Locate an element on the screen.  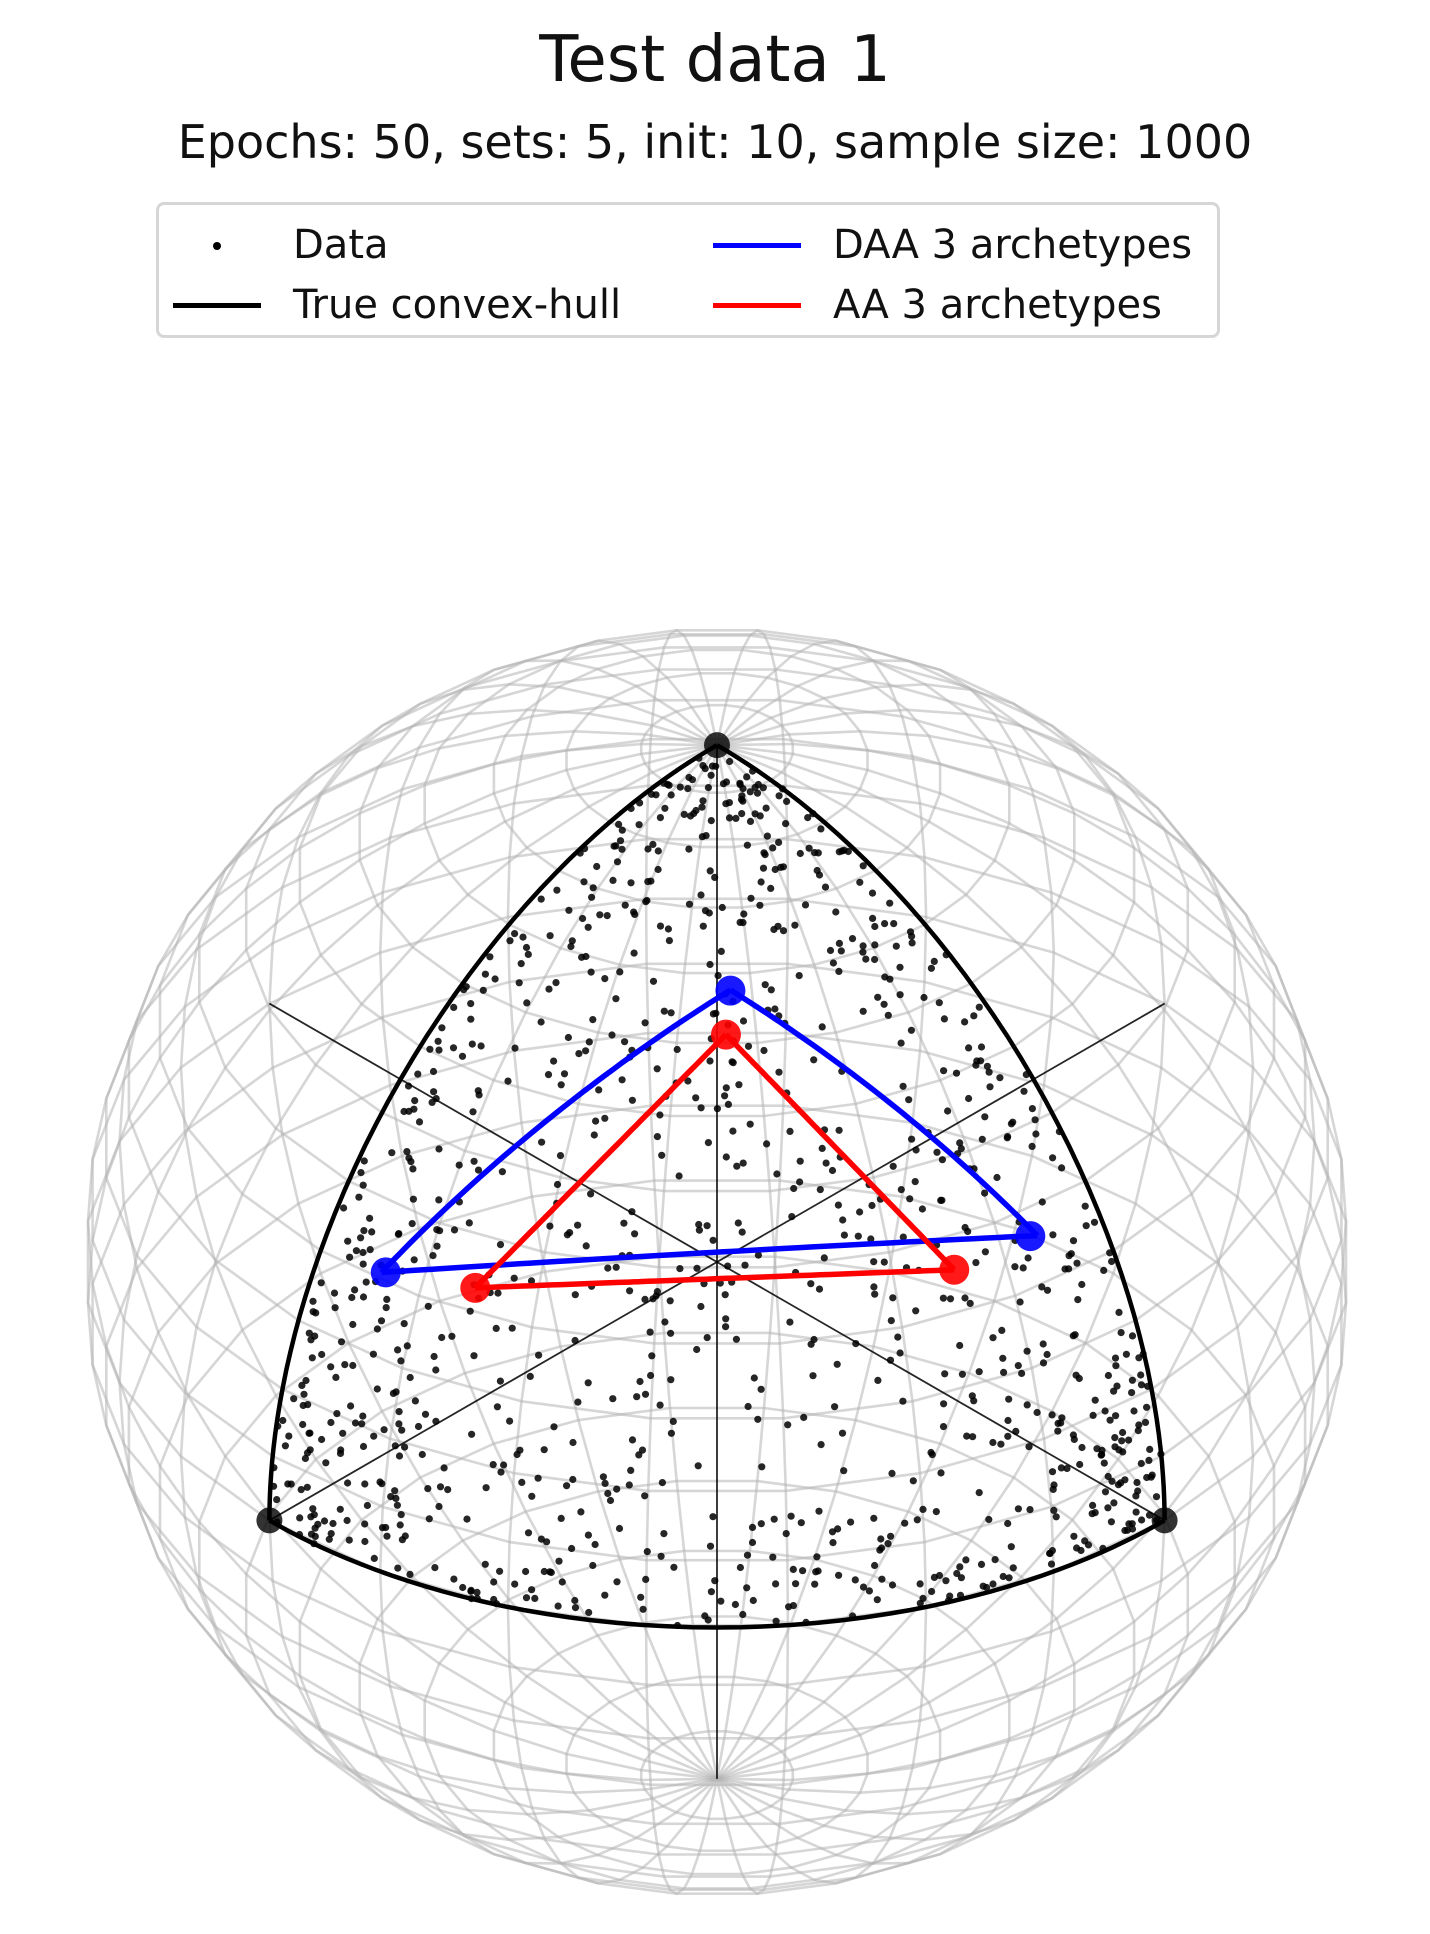
legend-marker-data is located at coordinates (217, 245).